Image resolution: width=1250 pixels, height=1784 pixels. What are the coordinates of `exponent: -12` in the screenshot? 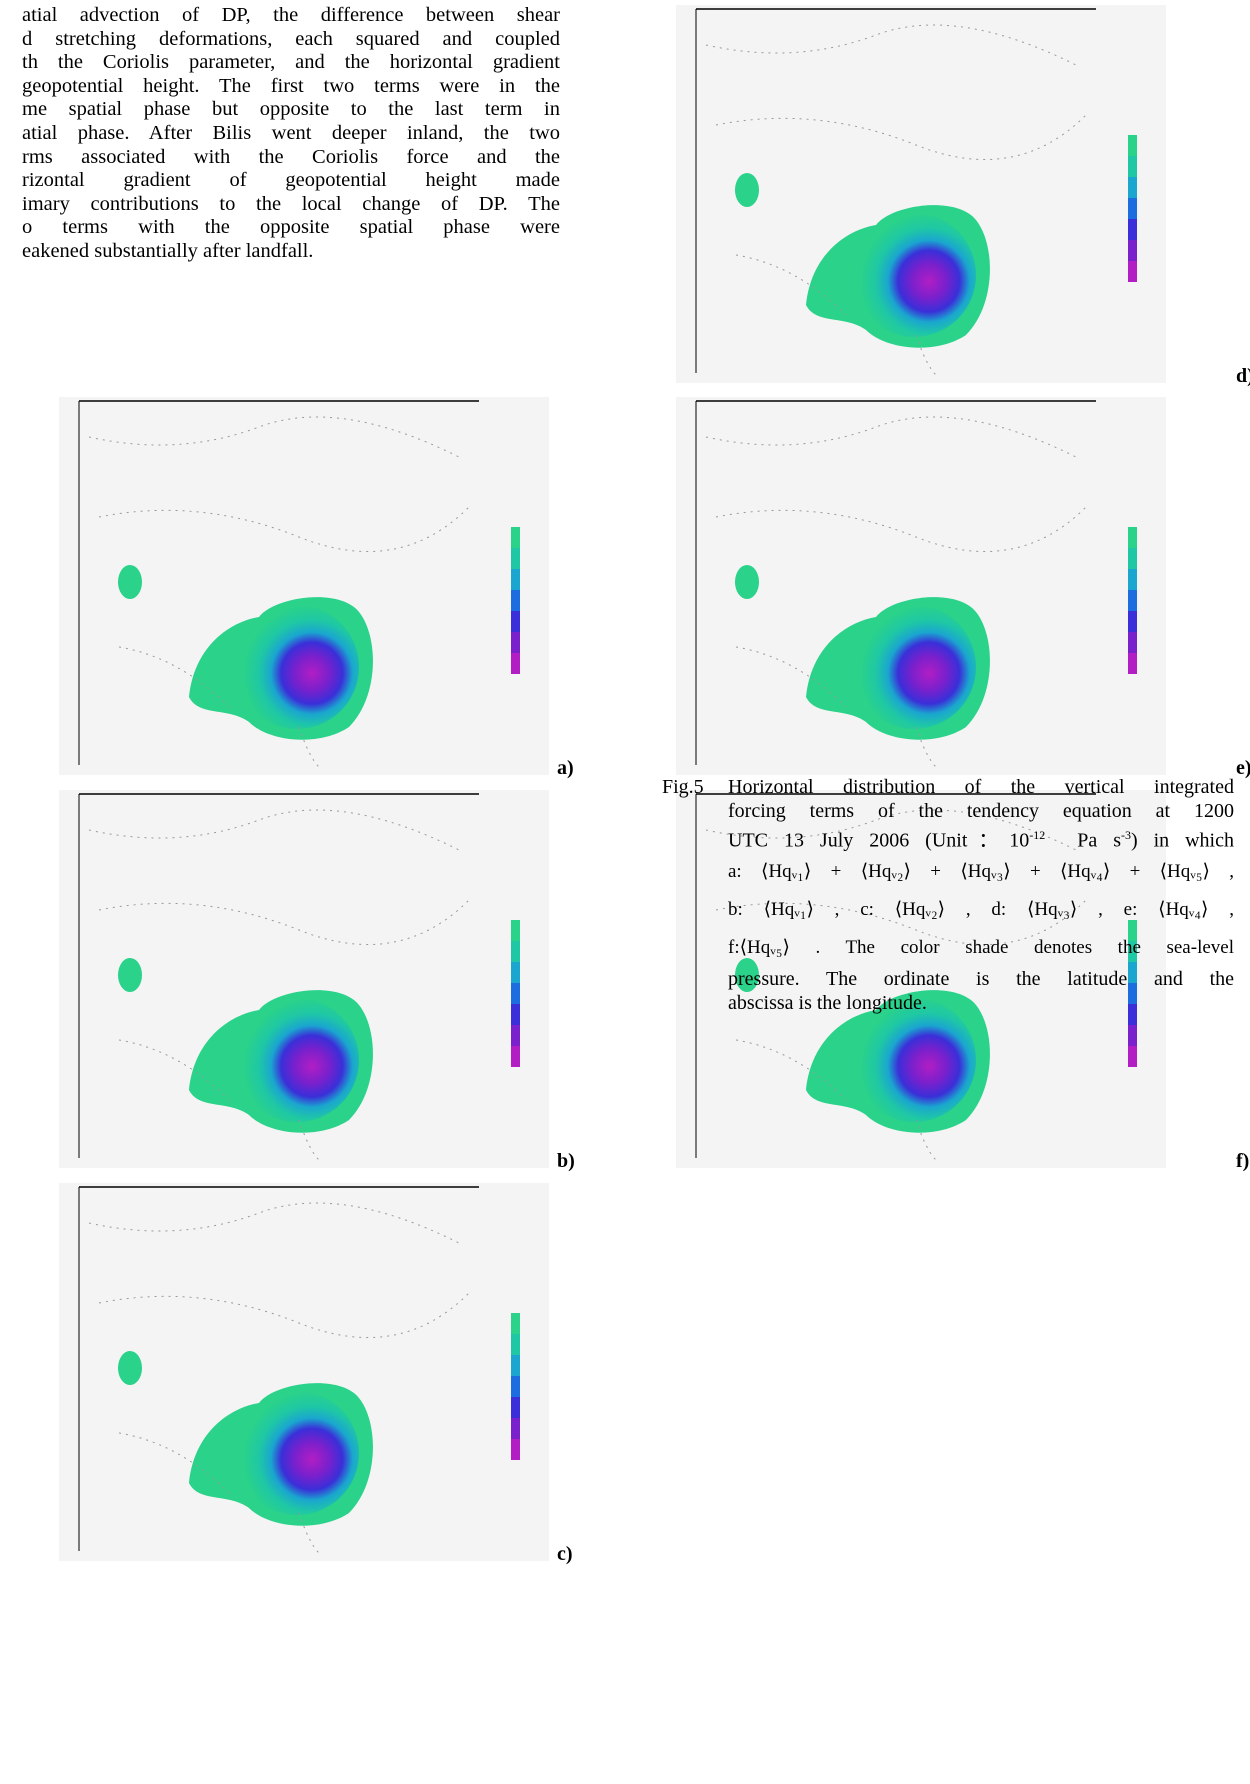 It's located at (1037, 835).